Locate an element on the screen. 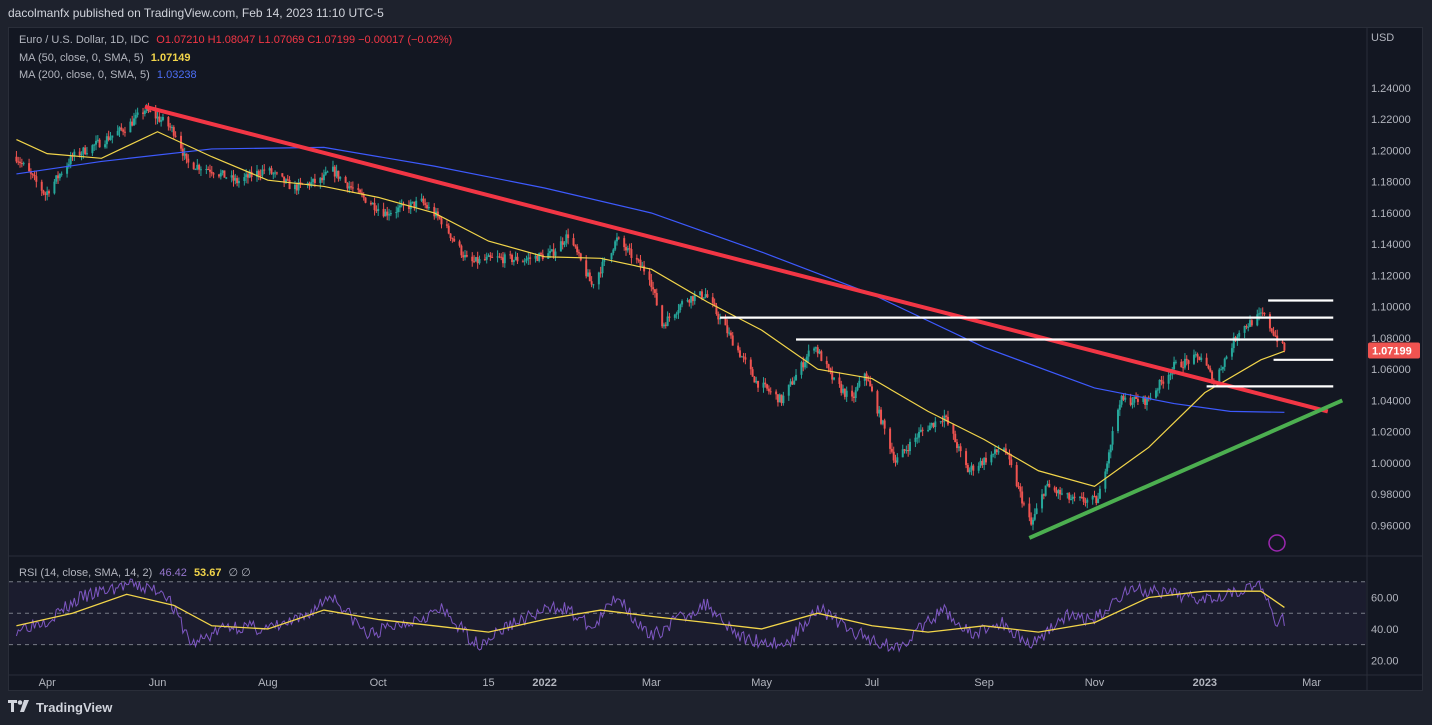 This screenshot has width=1432, height=725. rsi-tick-label: 20.00 is located at coordinates (1385, 661).